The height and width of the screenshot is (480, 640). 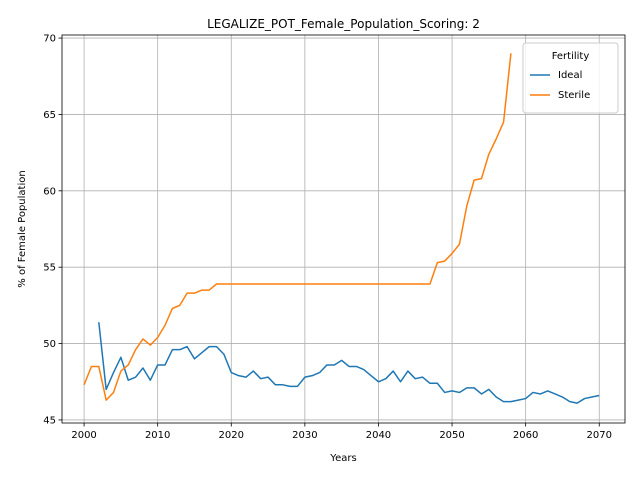 What do you see at coordinates (49, 344) in the screenshot?
I see `y-tick-label: 50` at bounding box center [49, 344].